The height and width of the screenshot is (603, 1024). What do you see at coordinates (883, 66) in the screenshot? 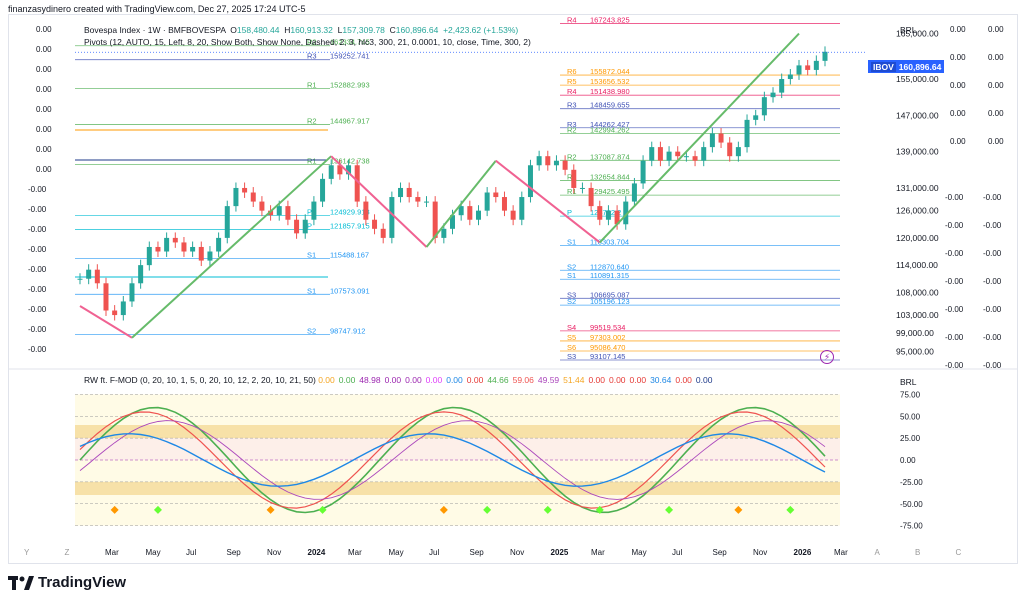
I see `price-badge-symbol: IBOV` at bounding box center [883, 66].